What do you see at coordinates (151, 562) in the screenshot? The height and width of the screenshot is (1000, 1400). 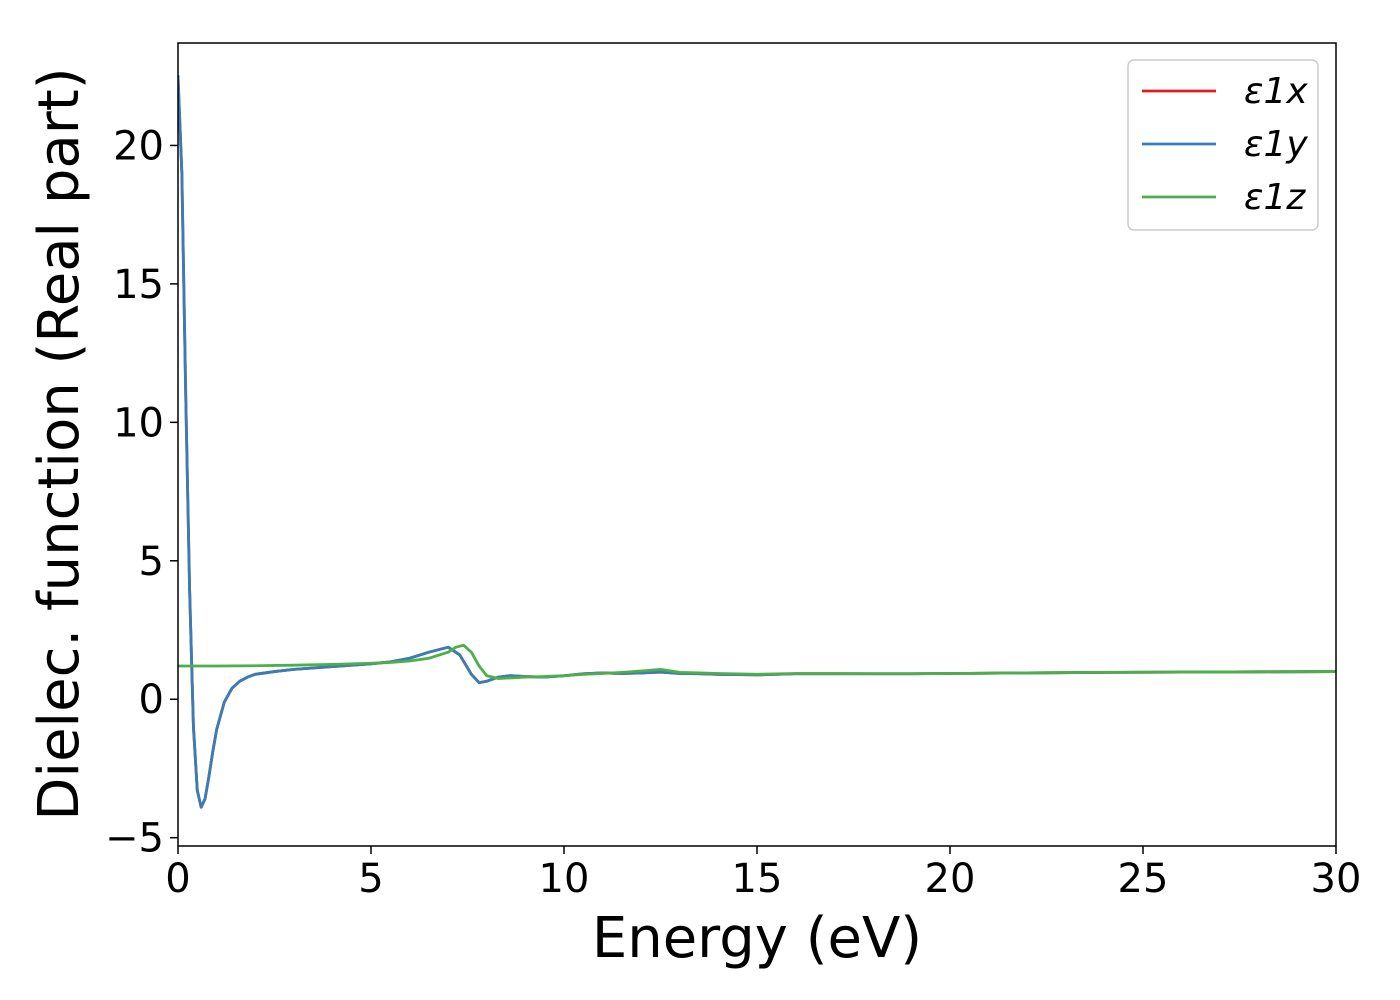 I see `y-tick-label: 5` at bounding box center [151, 562].